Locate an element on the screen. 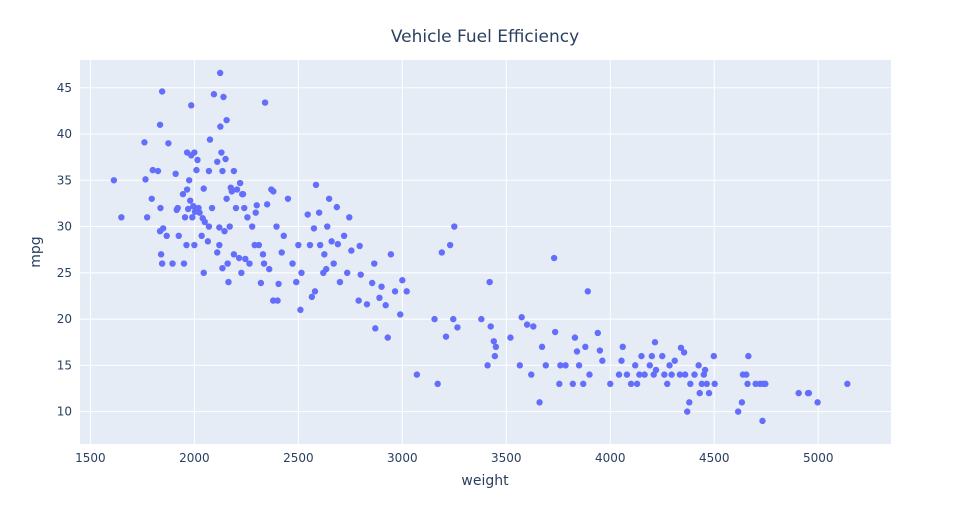  x-axis-label: weight is located at coordinates (485, 481).